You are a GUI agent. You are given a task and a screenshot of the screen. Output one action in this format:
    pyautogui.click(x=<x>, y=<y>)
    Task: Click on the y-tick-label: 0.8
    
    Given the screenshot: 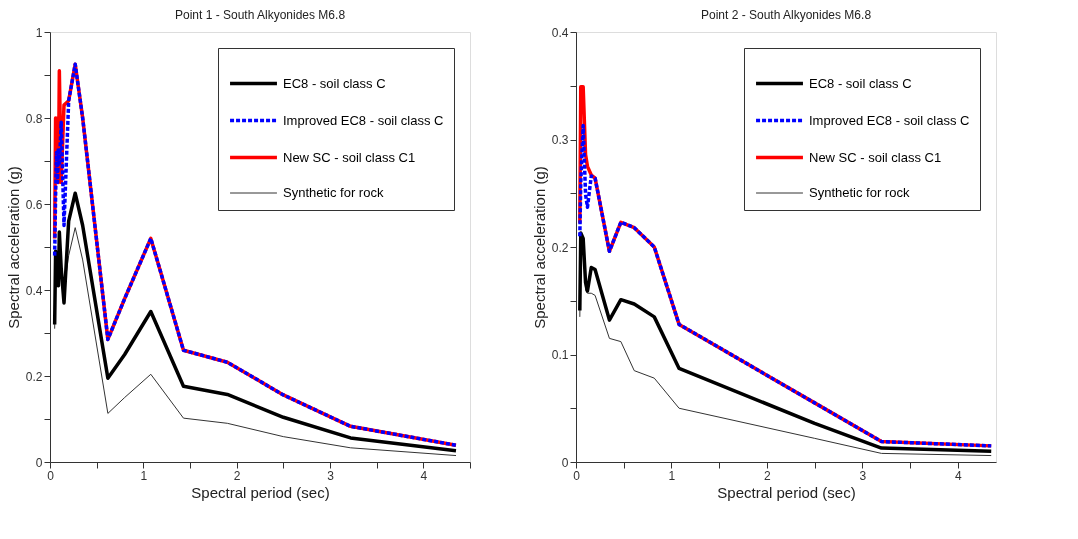 What is the action you would take?
    pyautogui.click(x=34, y=118)
    